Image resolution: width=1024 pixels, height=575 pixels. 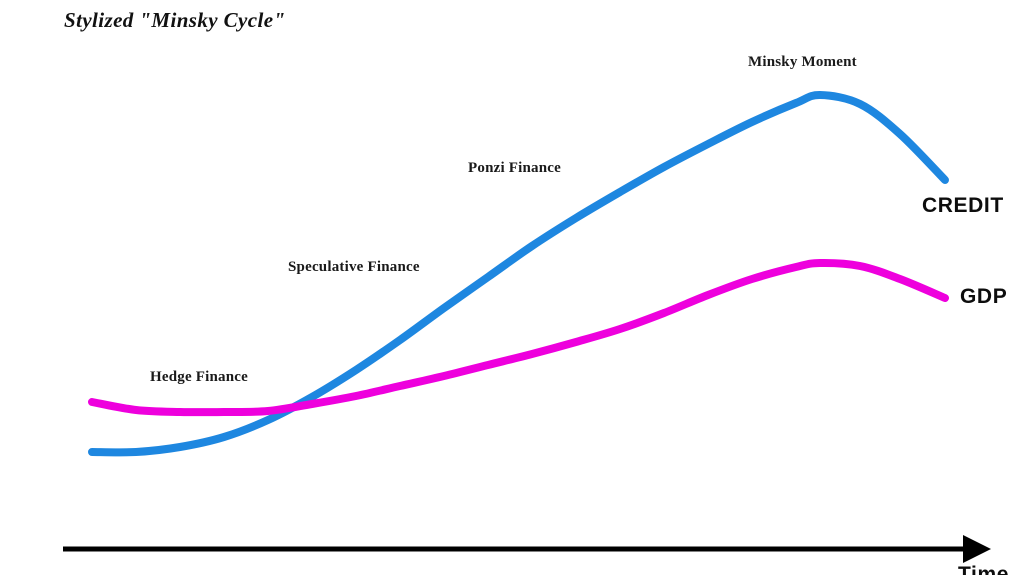 What do you see at coordinates (527, 549) in the screenshot?
I see `time-axis` at bounding box center [527, 549].